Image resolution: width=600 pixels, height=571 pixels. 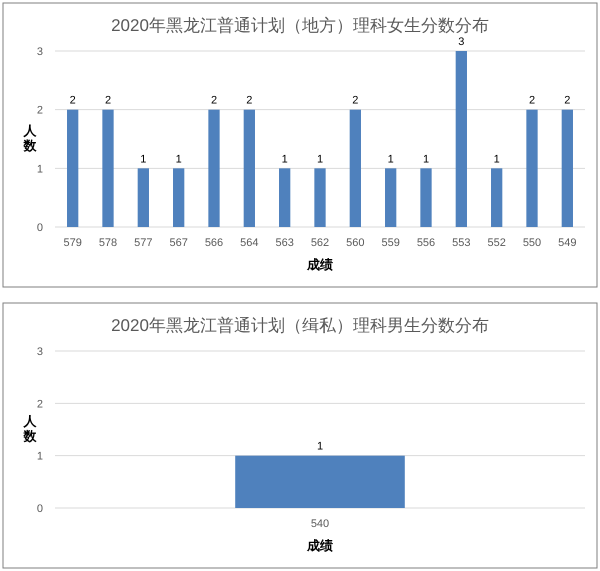 What do you see at coordinates (214, 243) in the screenshot?
I see `x-tick-label: 566` at bounding box center [214, 243].